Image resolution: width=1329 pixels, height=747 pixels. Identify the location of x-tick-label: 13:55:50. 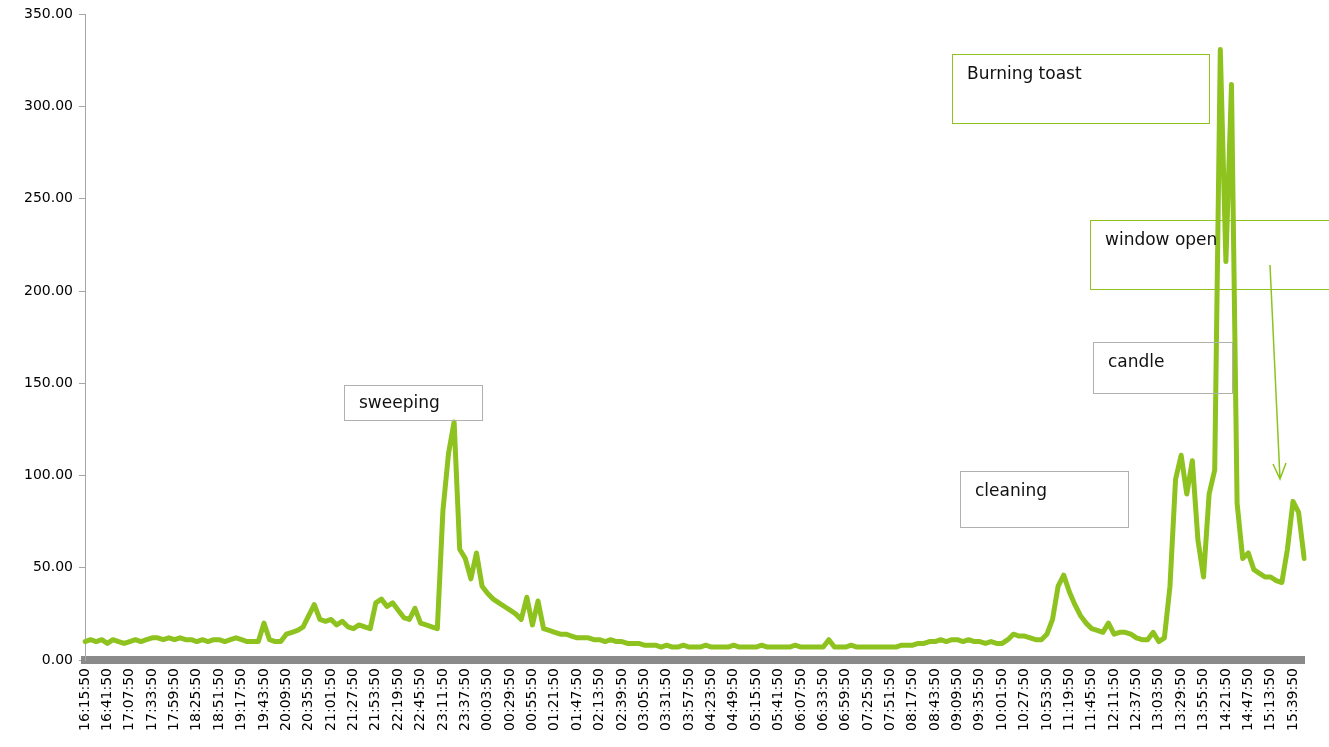
(1202, 699).